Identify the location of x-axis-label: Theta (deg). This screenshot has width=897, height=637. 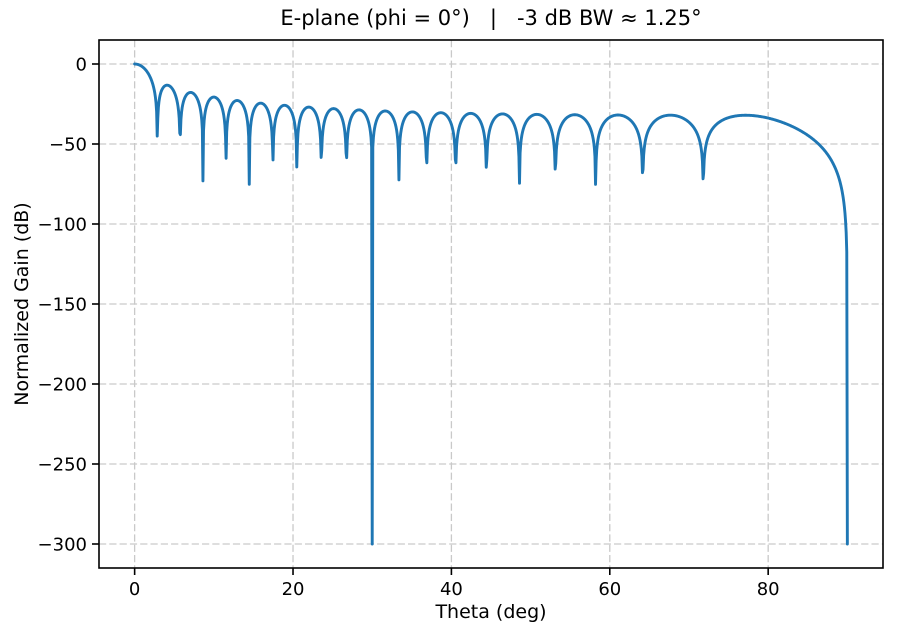
(491, 612).